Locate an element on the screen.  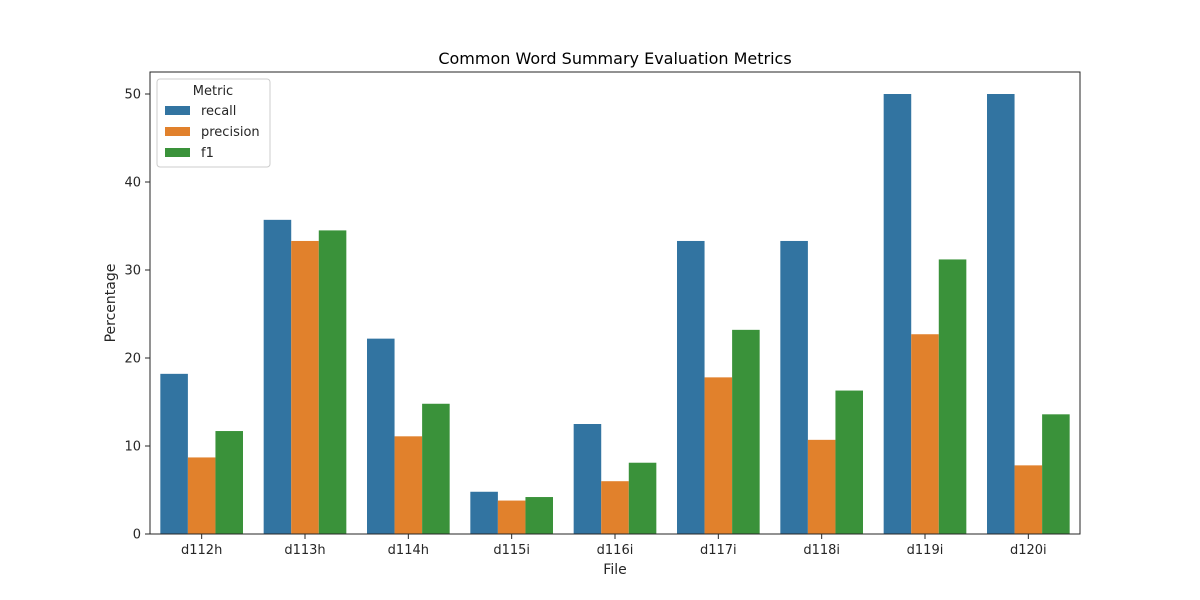
bar-precision-d118i is located at coordinates (821, 486).